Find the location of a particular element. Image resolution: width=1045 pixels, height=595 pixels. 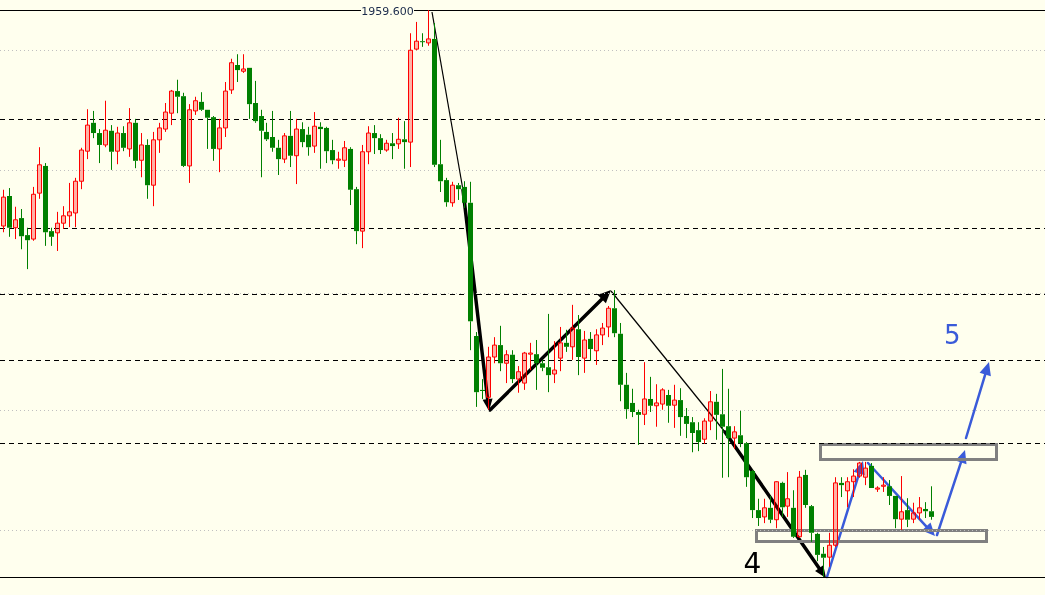

text: 5 is located at coordinates (952, 335).